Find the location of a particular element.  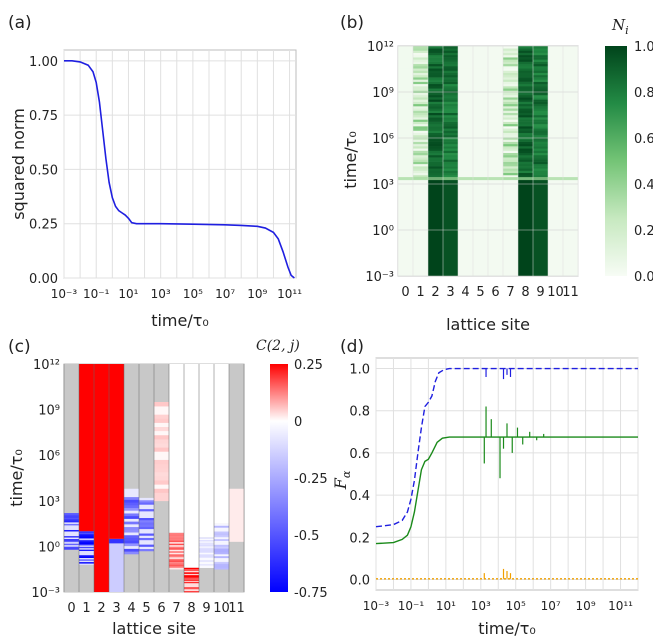

panel-c-x-tick-label: 2 is located at coordinates (101, 608).